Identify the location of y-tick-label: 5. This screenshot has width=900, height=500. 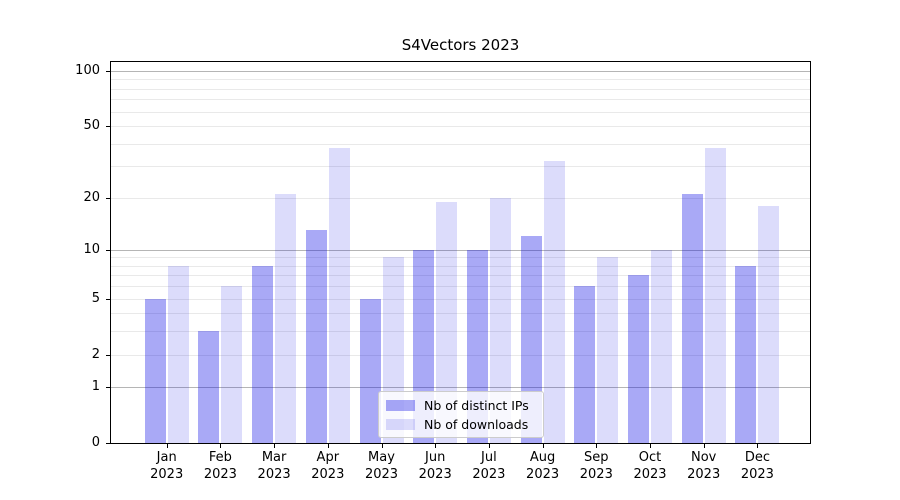
(95, 298).